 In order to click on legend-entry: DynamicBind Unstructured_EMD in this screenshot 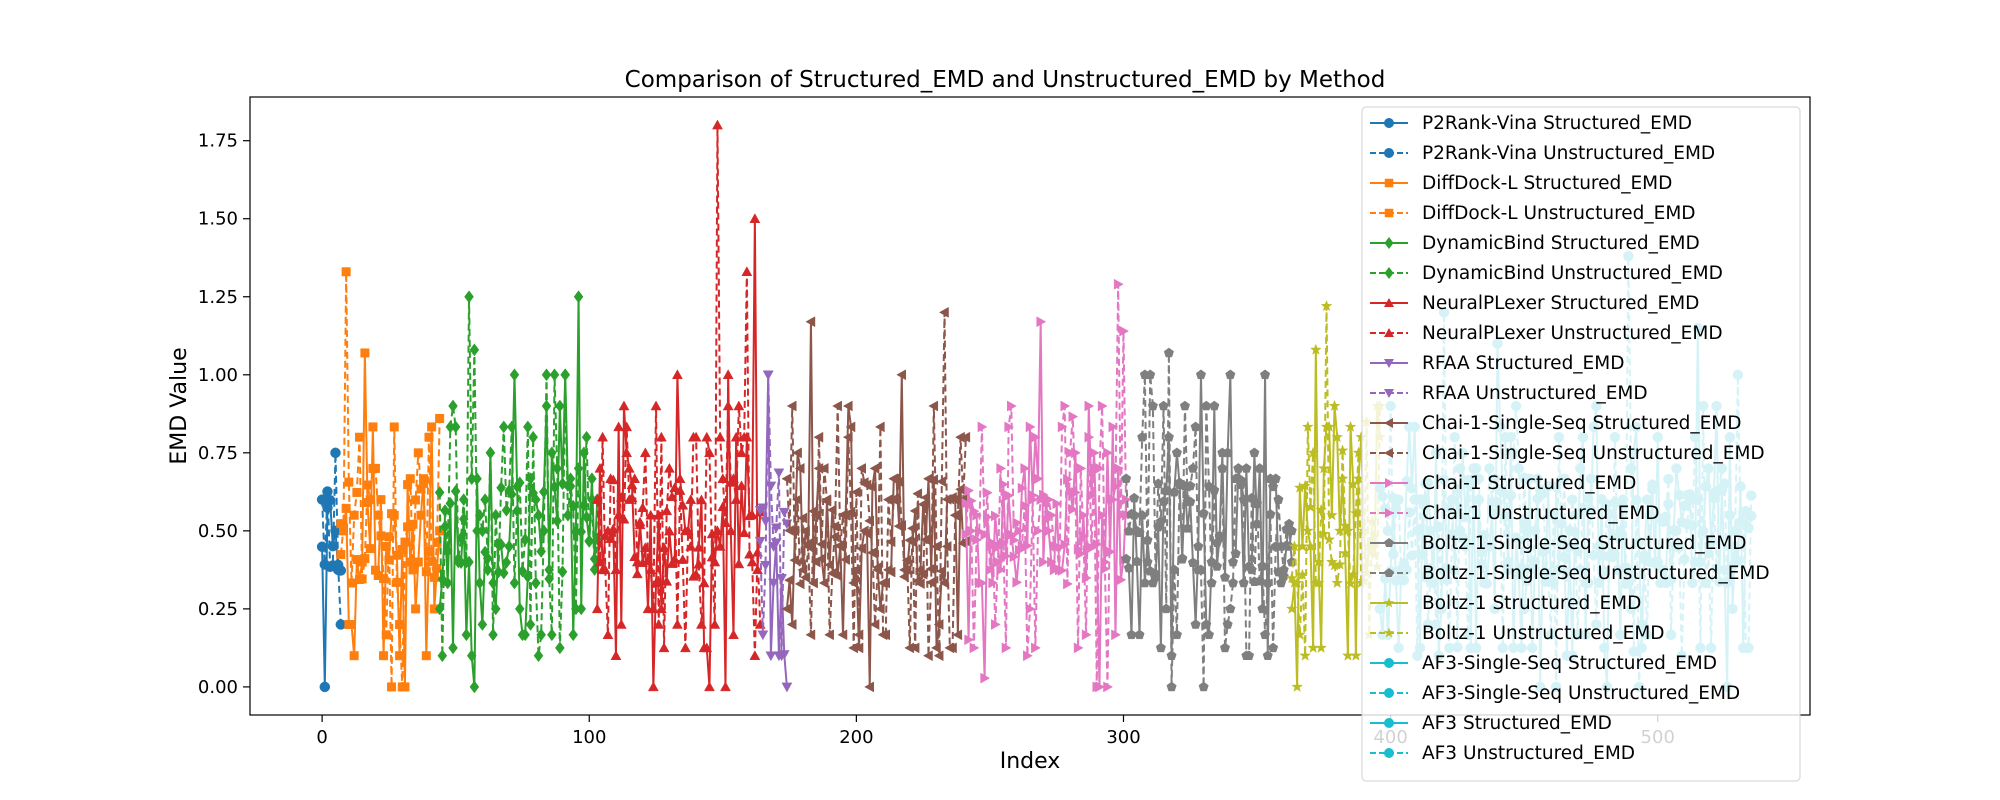, I will do `click(1546, 273)`.